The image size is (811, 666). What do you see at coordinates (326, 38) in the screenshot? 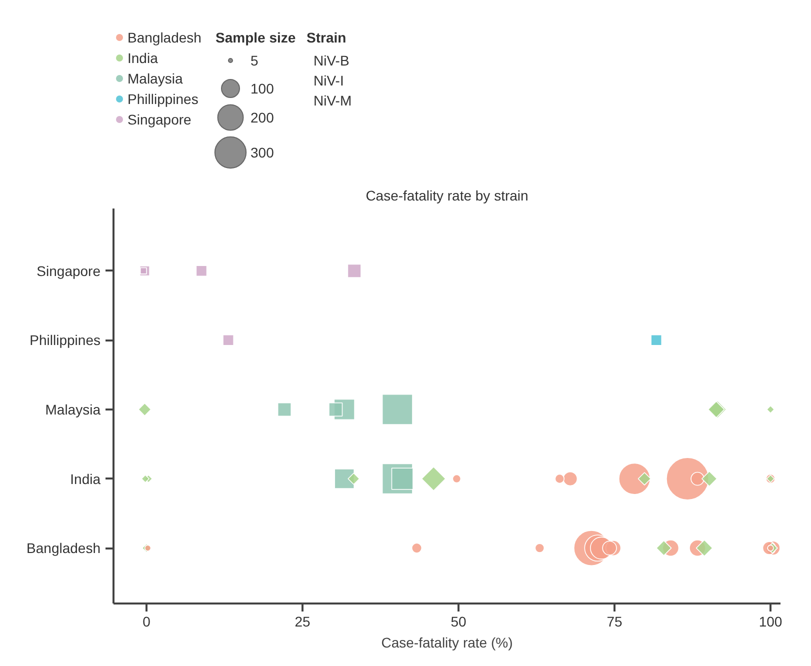
I see `text: Strain` at bounding box center [326, 38].